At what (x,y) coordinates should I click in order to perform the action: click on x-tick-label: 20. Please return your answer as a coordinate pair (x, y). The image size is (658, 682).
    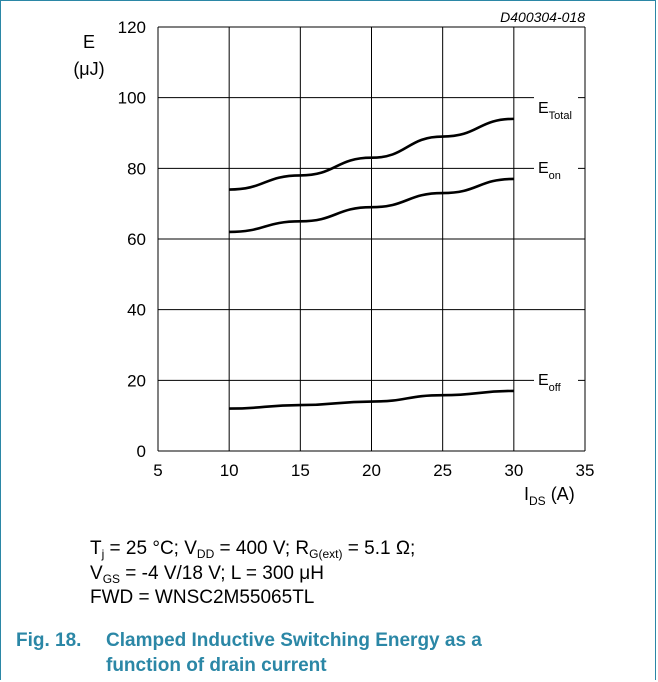
    Looking at the image, I should click on (371, 470).